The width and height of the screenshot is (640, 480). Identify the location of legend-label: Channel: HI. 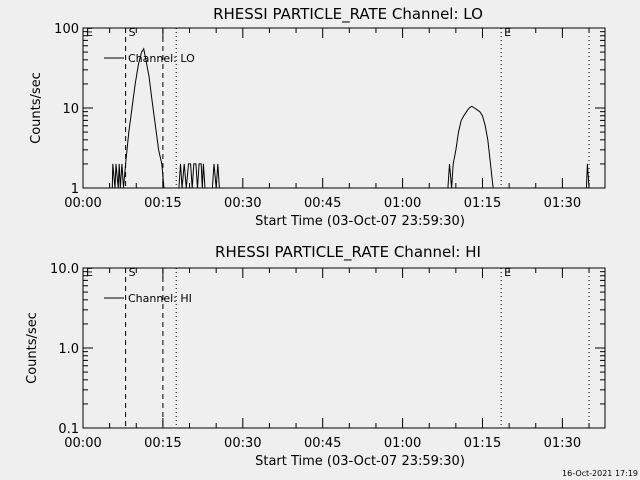
(160, 298).